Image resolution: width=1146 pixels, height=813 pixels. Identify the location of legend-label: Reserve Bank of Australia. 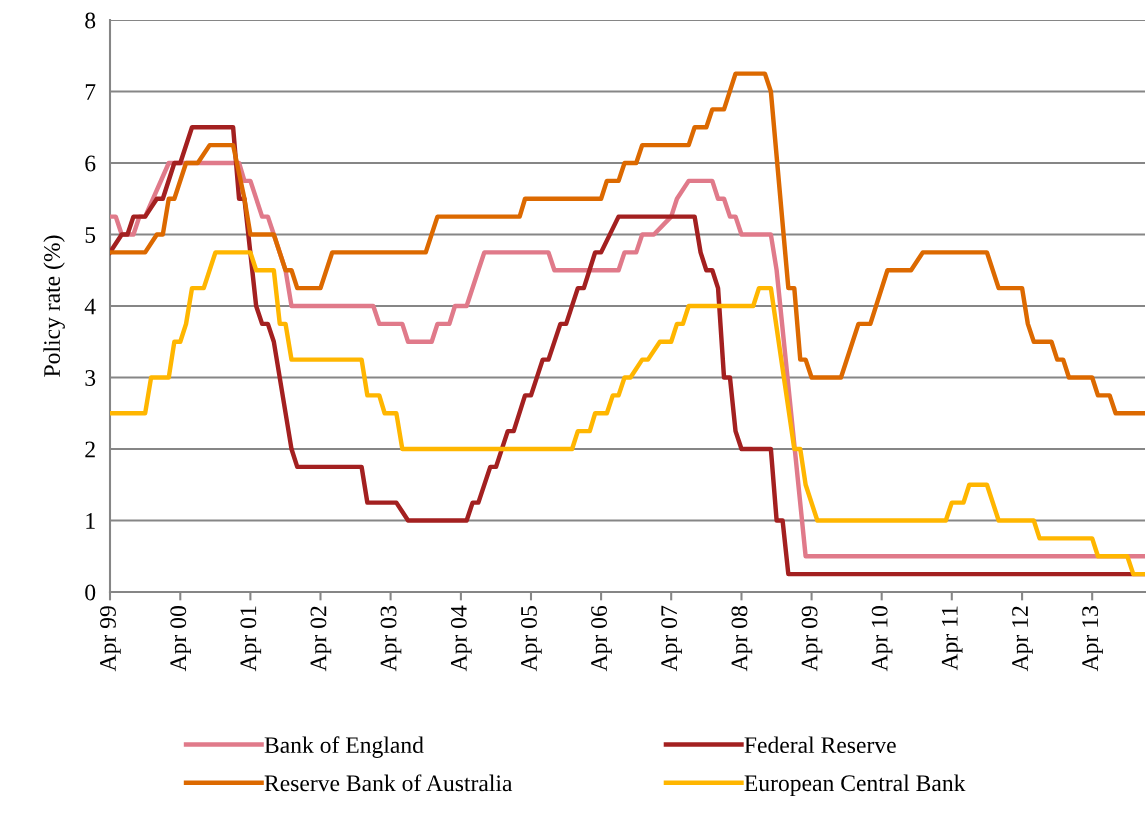
(388, 783).